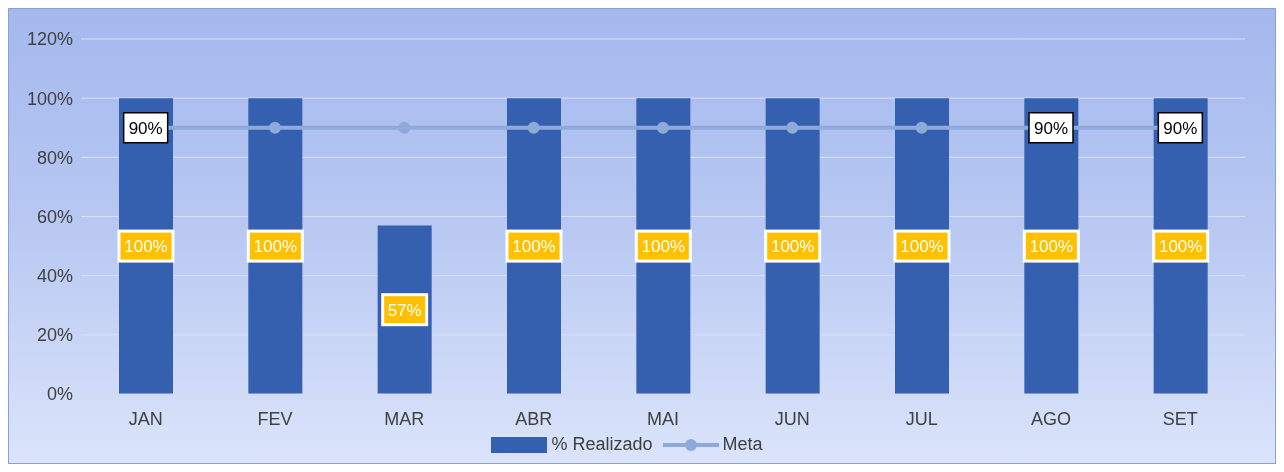 The height and width of the screenshot is (472, 1284). I want to click on x-tick-label: JAN, so click(145, 418).